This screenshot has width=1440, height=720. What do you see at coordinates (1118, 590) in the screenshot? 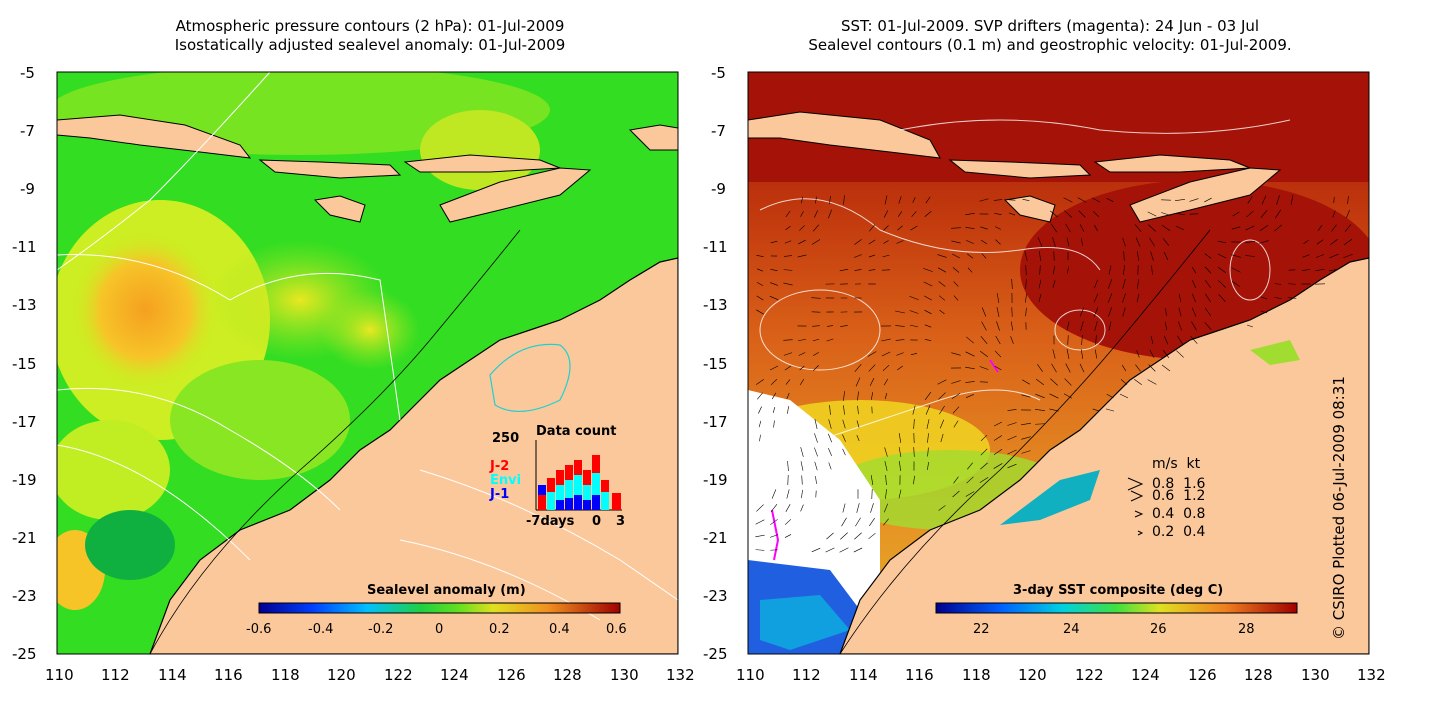
I see `sst-colorbar-label: 3-day SST composite (deg C)` at bounding box center [1118, 590].